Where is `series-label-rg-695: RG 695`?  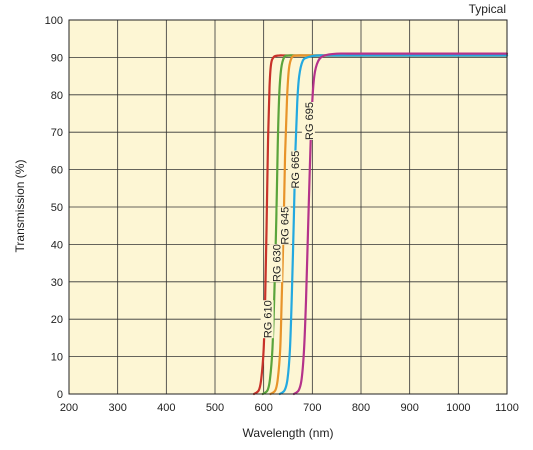
series-label-rg-695: RG 695 is located at coordinates (308, 121).